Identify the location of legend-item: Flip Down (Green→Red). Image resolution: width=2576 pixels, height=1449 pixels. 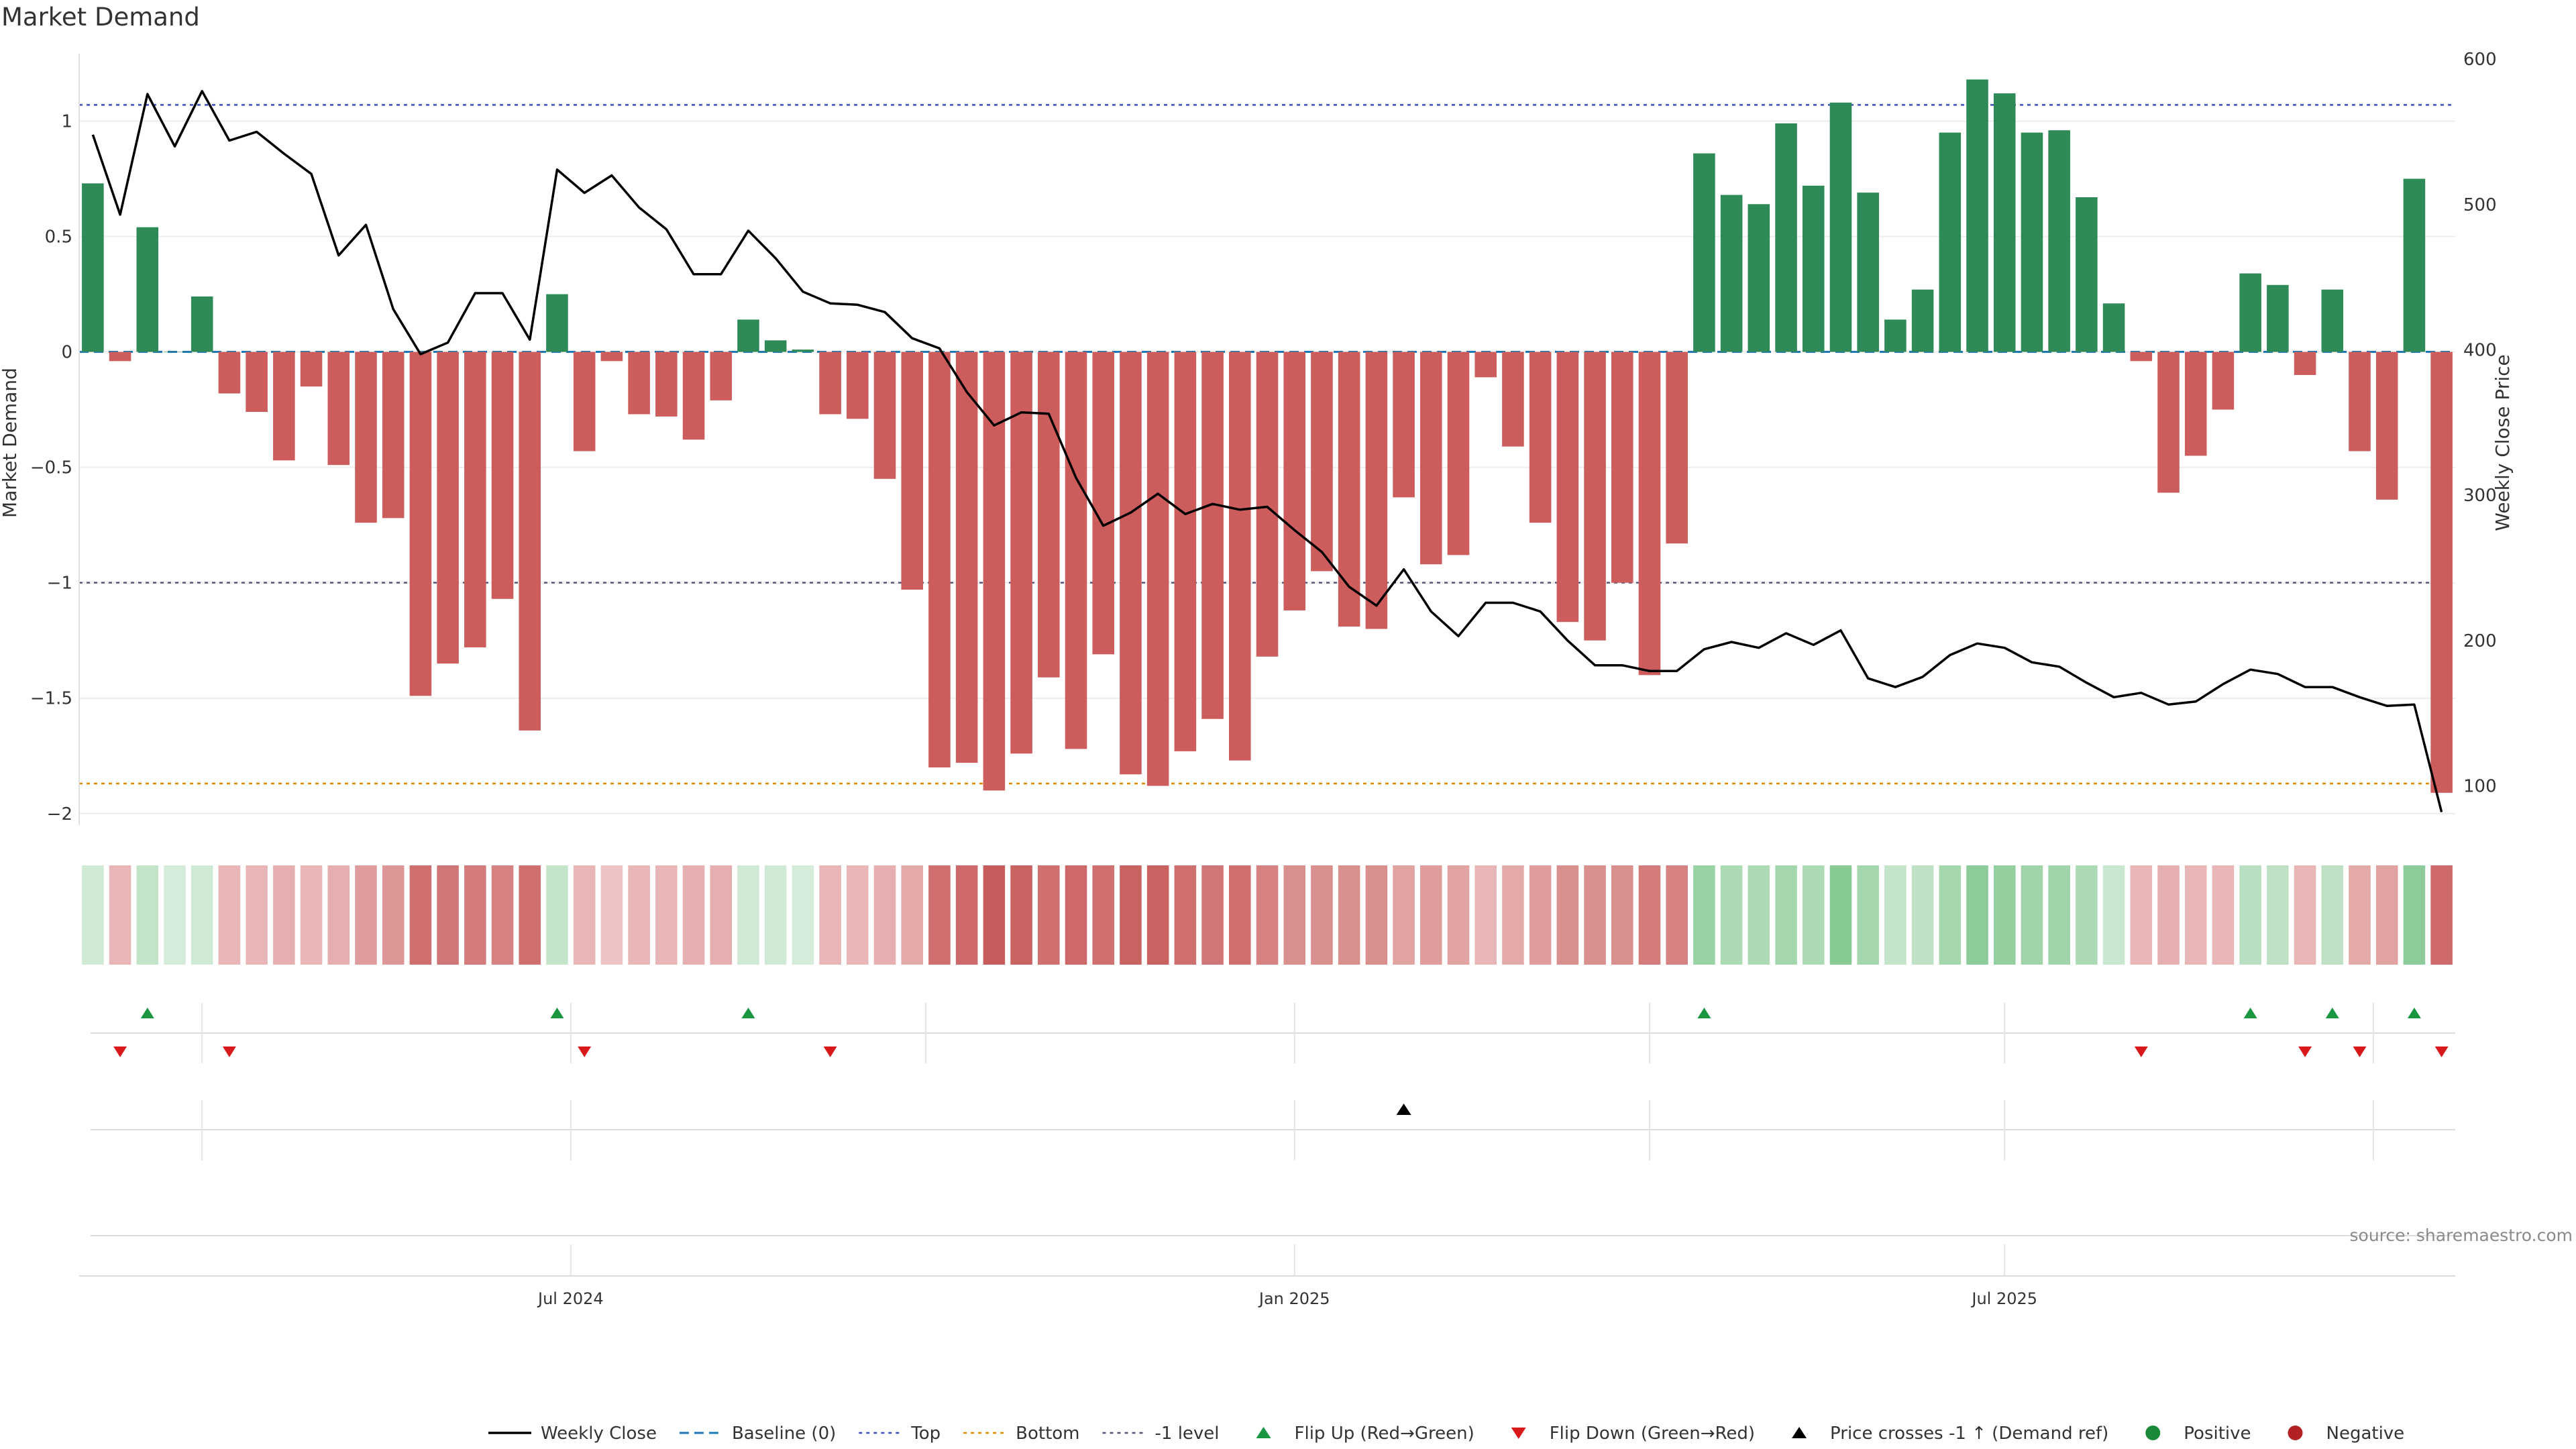
(1633, 1434).